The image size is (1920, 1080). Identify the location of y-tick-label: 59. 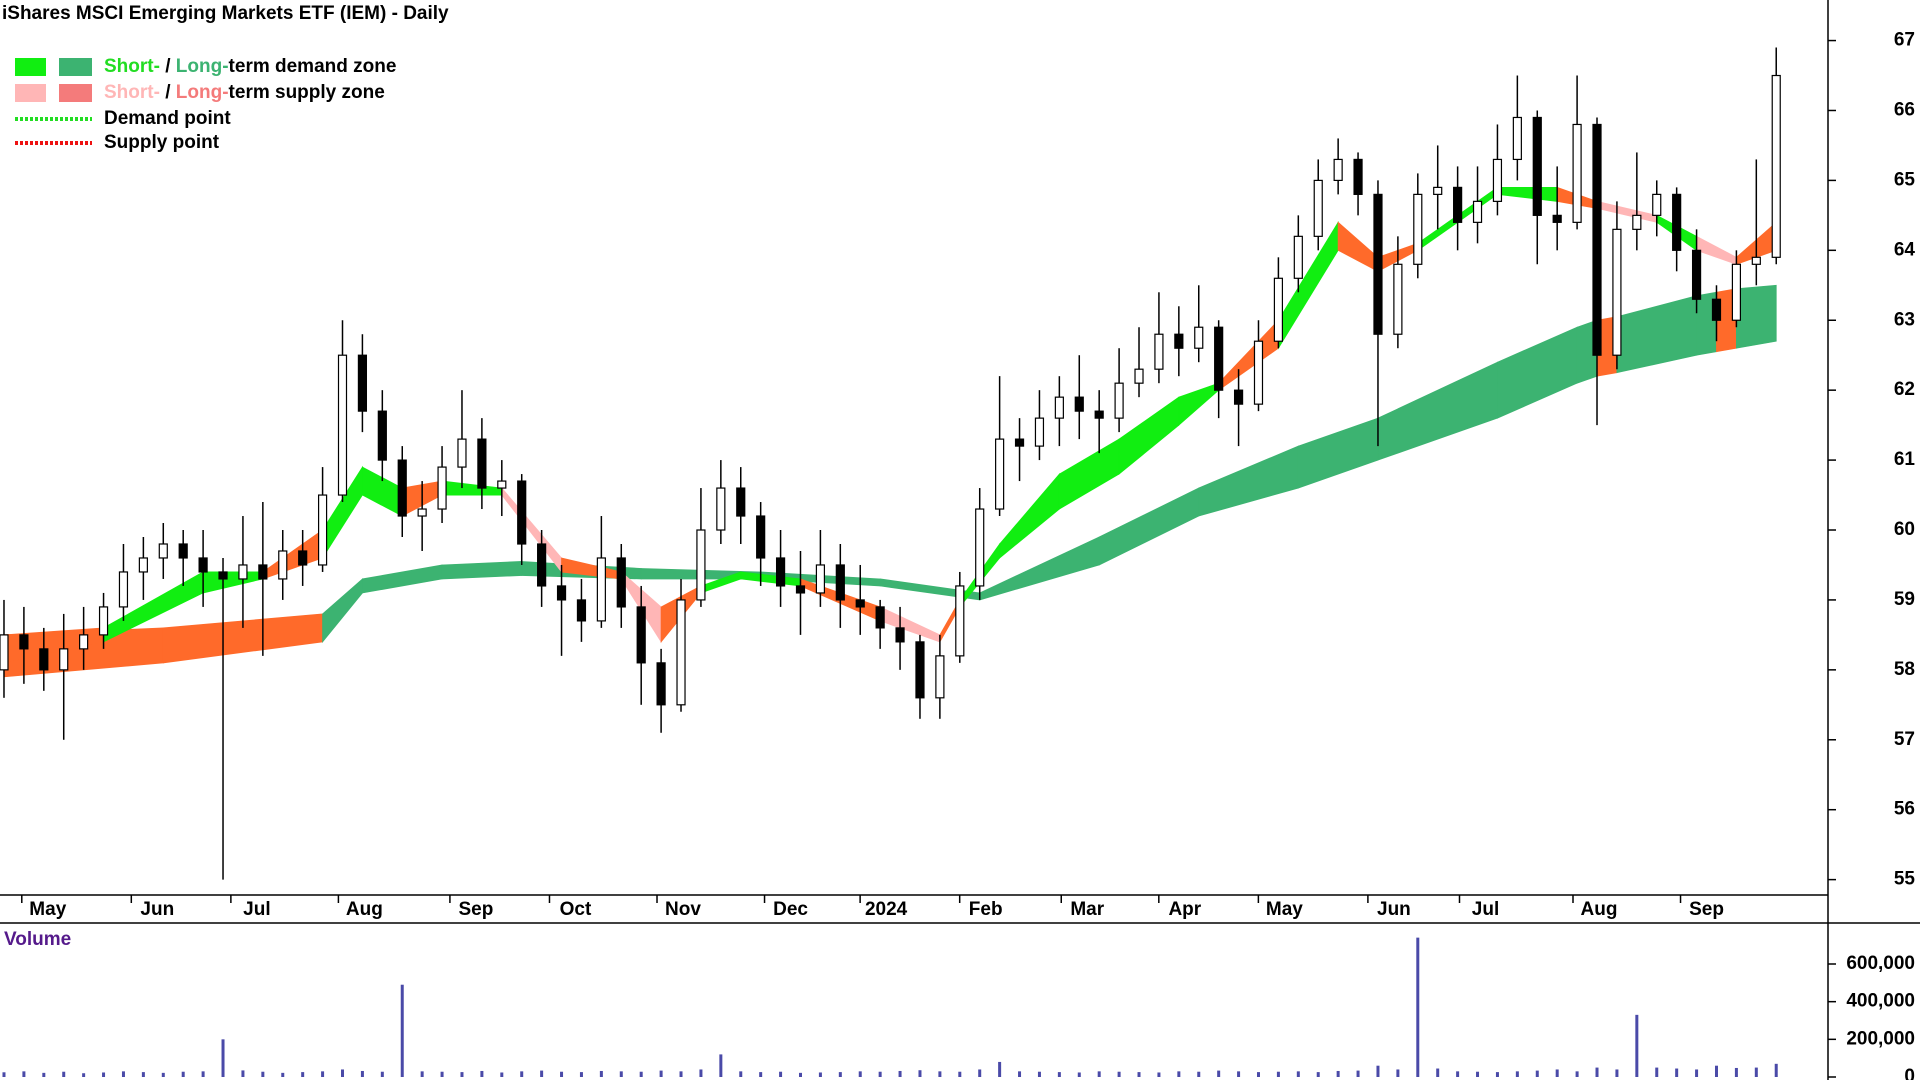
(1904, 599).